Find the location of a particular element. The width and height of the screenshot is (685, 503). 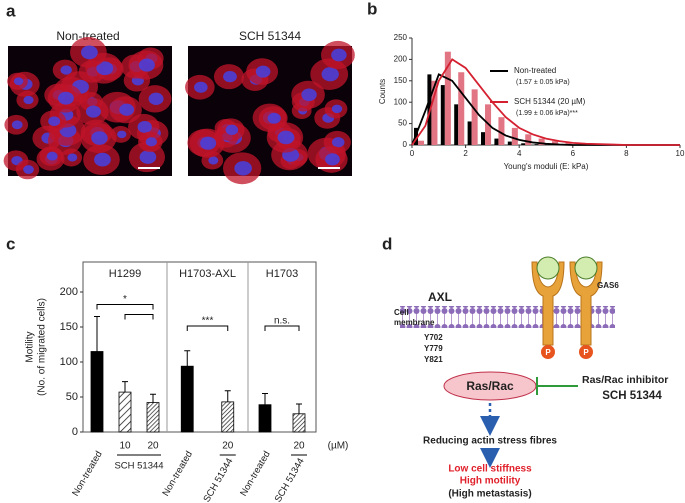

y-axis-title: Motility is located at coordinates (30, 346).